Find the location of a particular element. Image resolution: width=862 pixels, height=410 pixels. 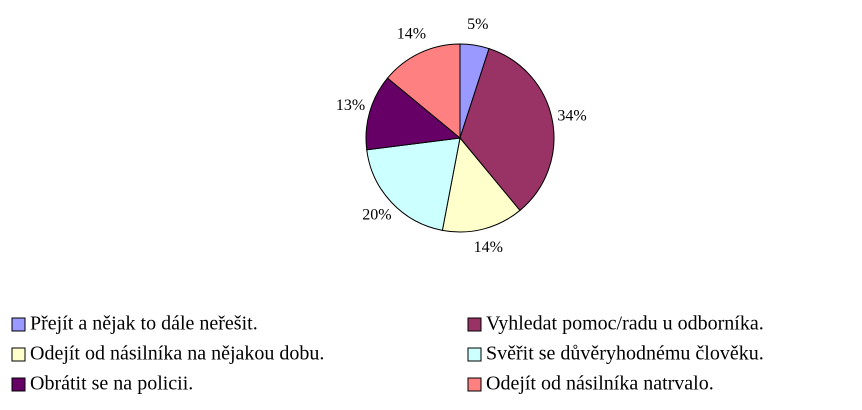

value-label: 5% is located at coordinates (477, 24).